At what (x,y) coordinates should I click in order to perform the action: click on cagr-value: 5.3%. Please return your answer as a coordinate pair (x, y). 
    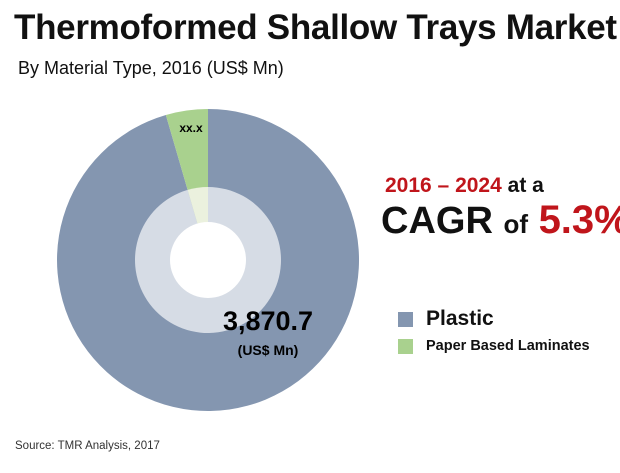
    Looking at the image, I should click on (579, 220).